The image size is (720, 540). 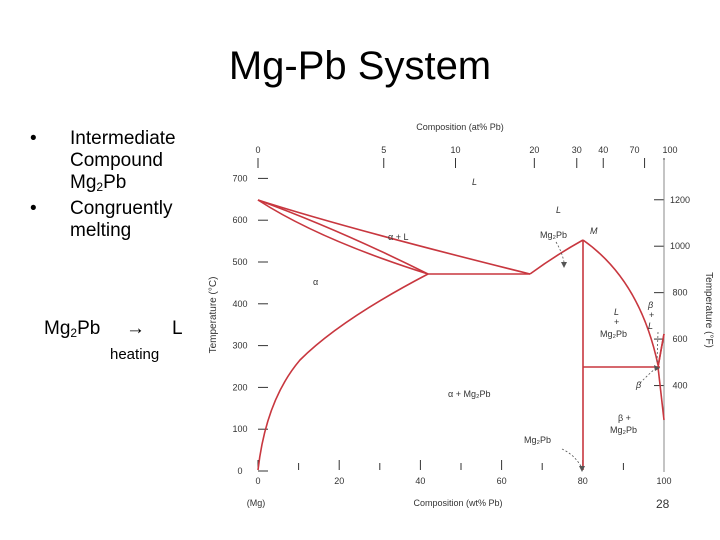 What do you see at coordinates (239, 262) in the screenshot?
I see `left-tick-label: 500` at bounding box center [239, 262].